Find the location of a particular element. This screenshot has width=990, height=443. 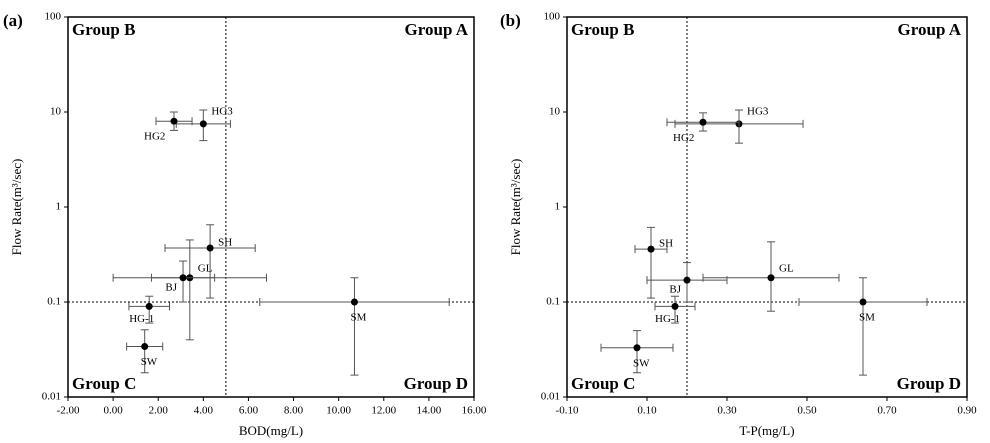

x-tick-label: -2.00 is located at coordinates (68, 411).